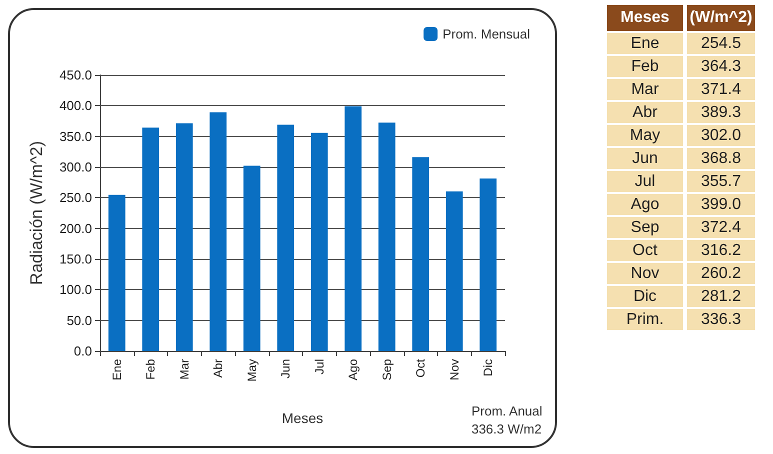  I want to click on category-label: Nov, so click(645, 273).